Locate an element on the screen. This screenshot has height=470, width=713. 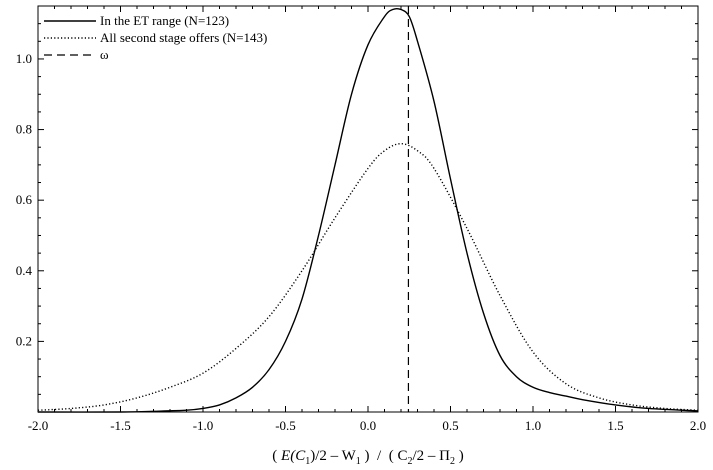
xlabel-open: ( is located at coordinates (276, 456).